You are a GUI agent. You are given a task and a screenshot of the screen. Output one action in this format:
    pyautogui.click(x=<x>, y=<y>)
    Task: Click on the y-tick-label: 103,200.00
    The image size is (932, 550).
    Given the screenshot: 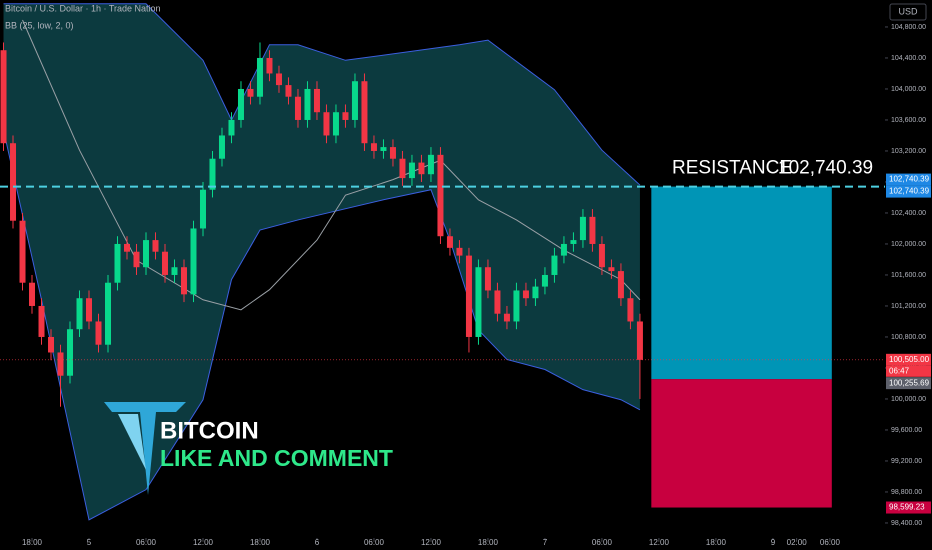 What is the action you would take?
    pyautogui.click(x=908, y=151)
    